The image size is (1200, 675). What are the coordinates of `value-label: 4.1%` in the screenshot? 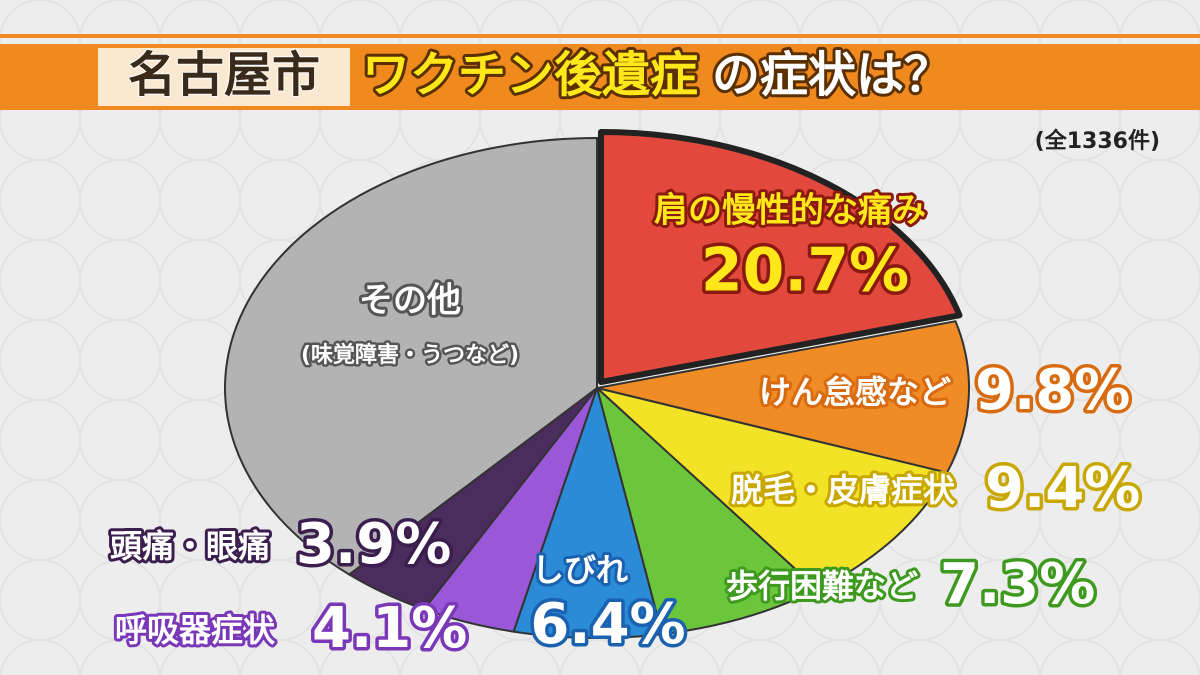 It's located at (389, 628).